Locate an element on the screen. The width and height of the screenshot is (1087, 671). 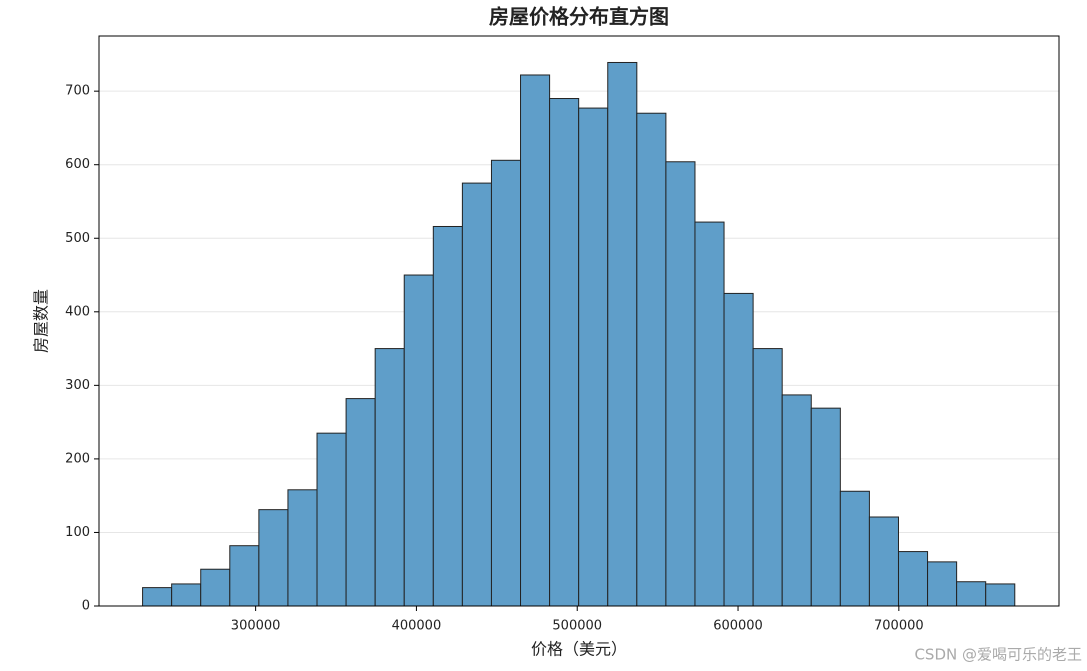
y-tick-label: 300 is located at coordinates (77, 385).